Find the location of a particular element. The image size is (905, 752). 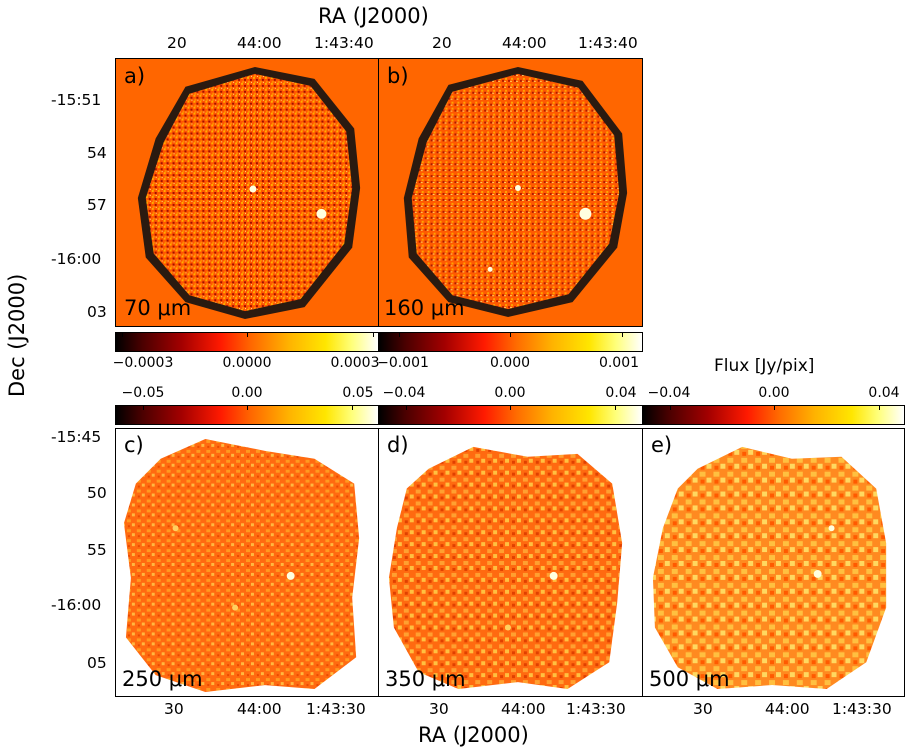

panel-letter: b) is located at coordinates (398, 76).